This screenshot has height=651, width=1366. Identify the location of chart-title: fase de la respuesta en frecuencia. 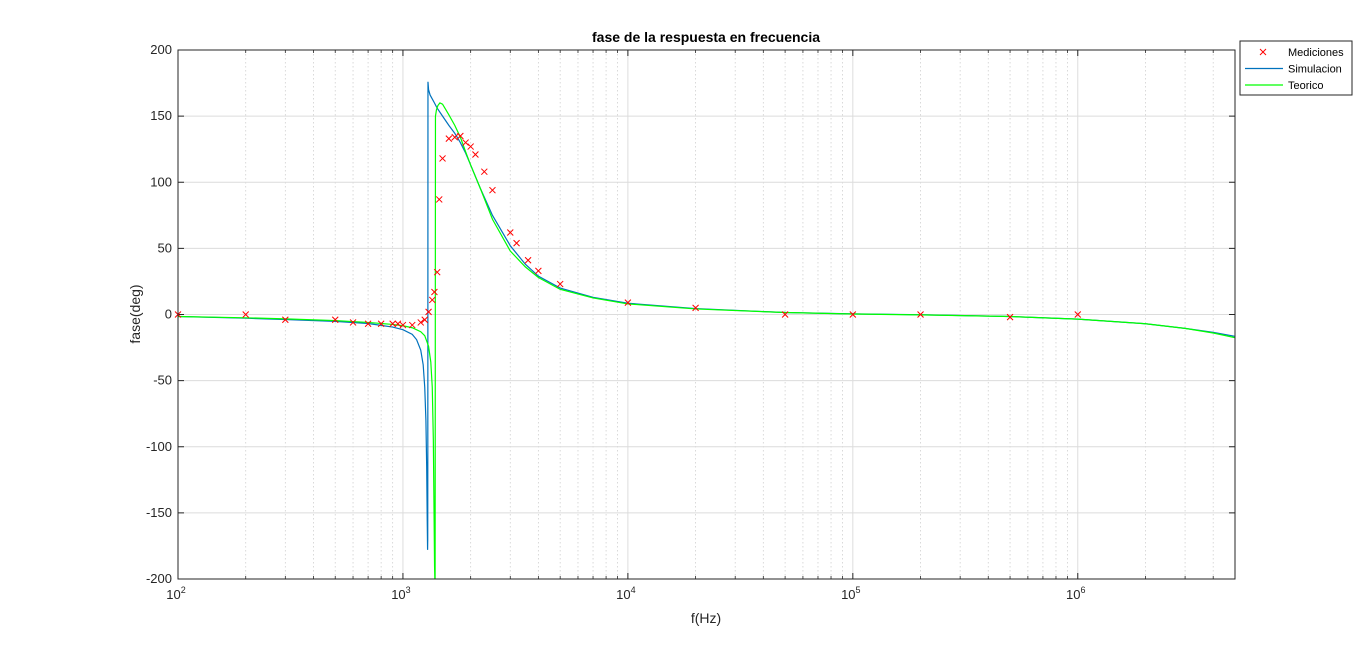
(706, 37).